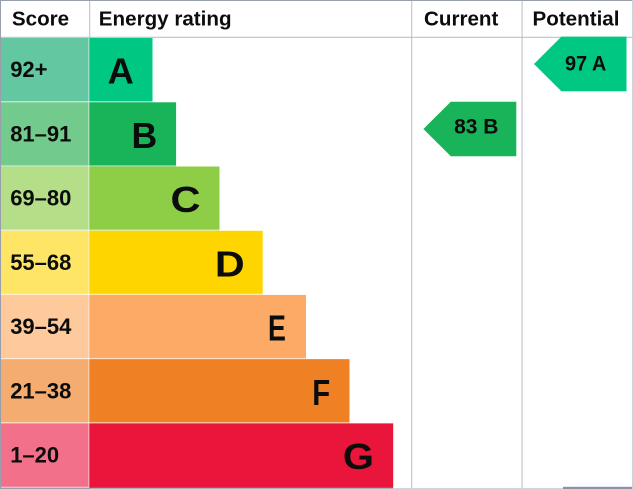  What do you see at coordinates (585, 64) in the screenshot?
I see `svg-text: 97 A` at bounding box center [585, 64].